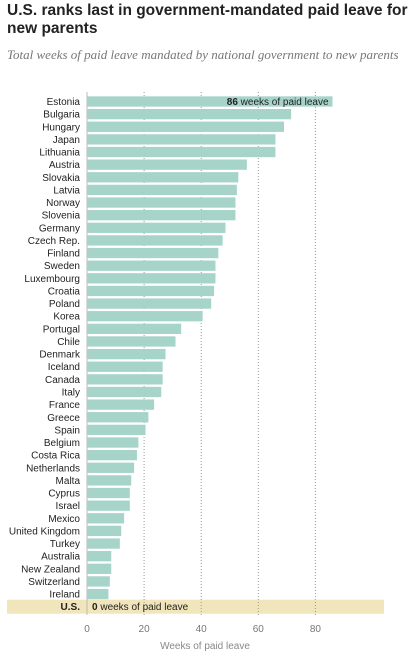 The width and height of the screenshot is (417, 661). Describe the element at coordinates (66, 140) in the screenshot. I see `category-label: Japan` at that location.